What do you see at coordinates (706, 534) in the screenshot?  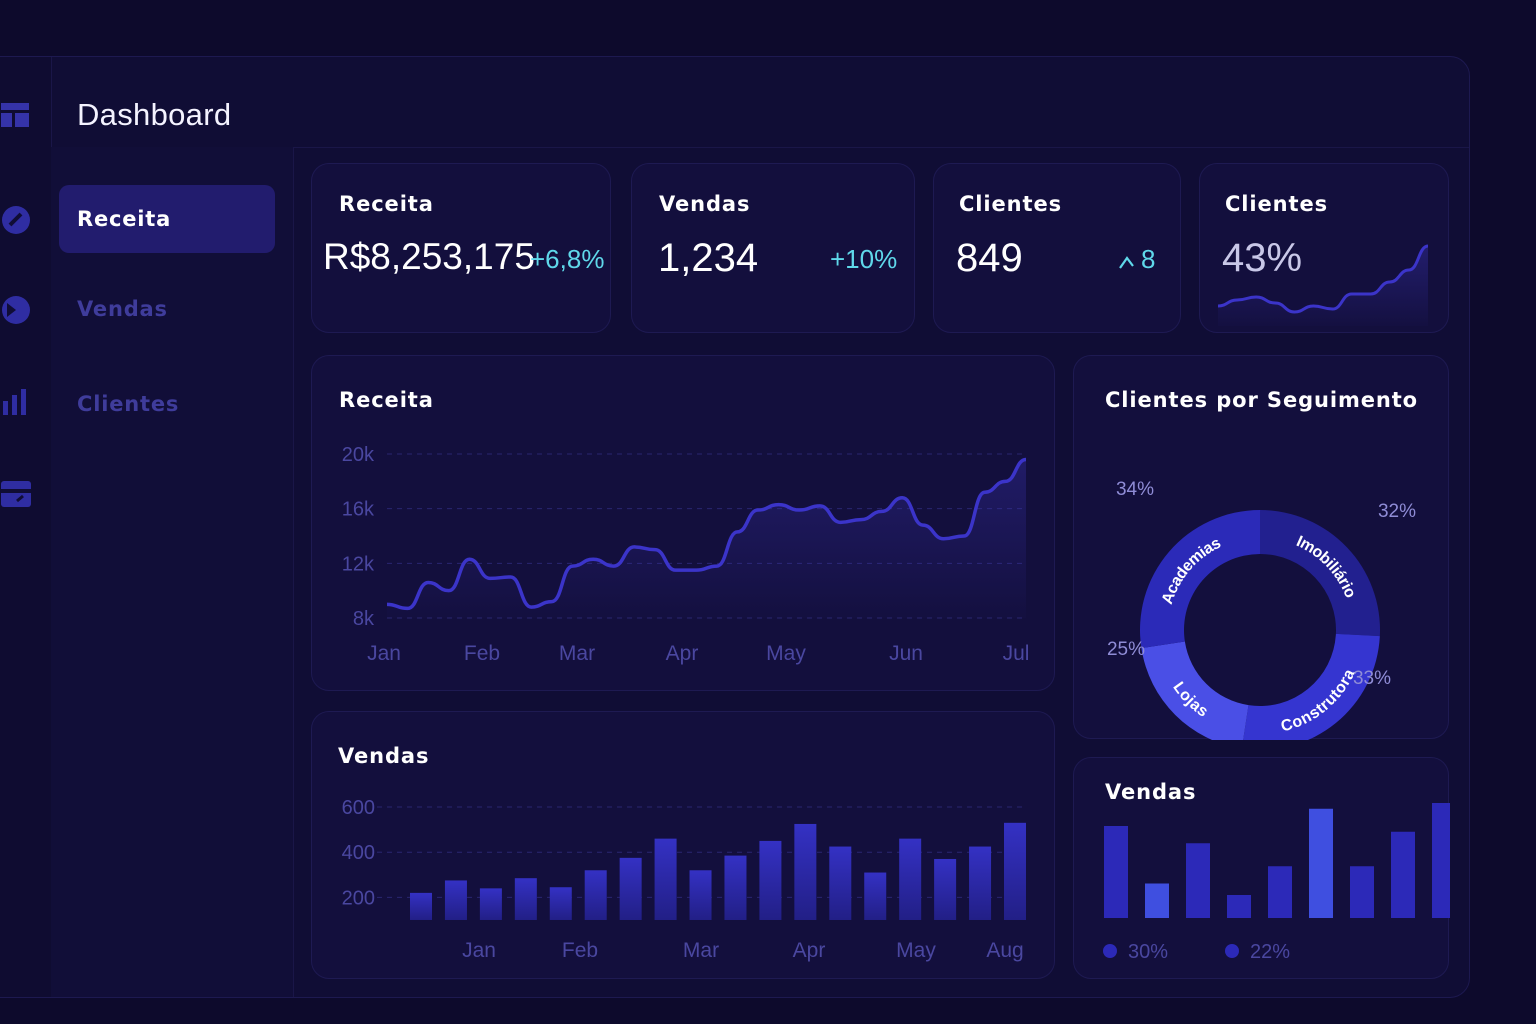 I see `revenue-line` at bounding box center [706, 534].